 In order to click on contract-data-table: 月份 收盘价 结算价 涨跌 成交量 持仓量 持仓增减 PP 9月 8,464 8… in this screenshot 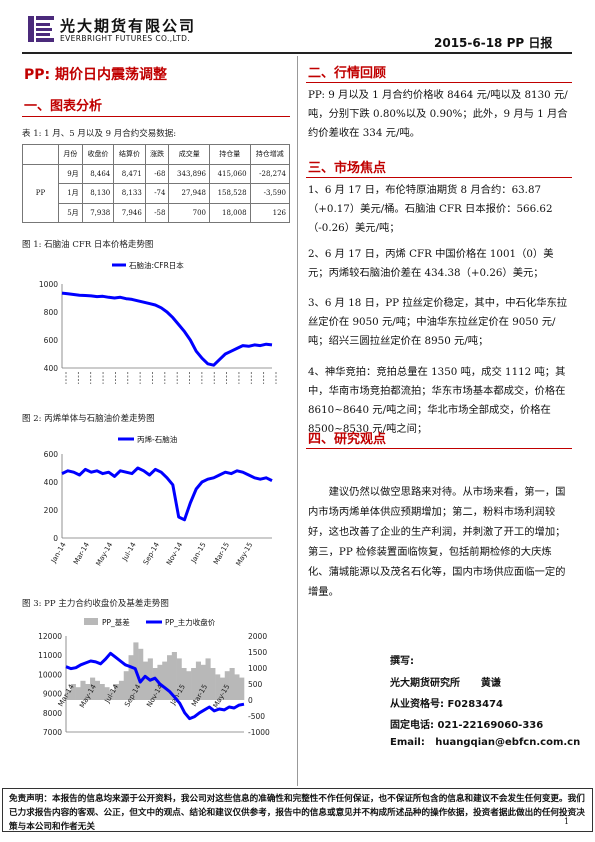, I will do `click(156, 183)`.